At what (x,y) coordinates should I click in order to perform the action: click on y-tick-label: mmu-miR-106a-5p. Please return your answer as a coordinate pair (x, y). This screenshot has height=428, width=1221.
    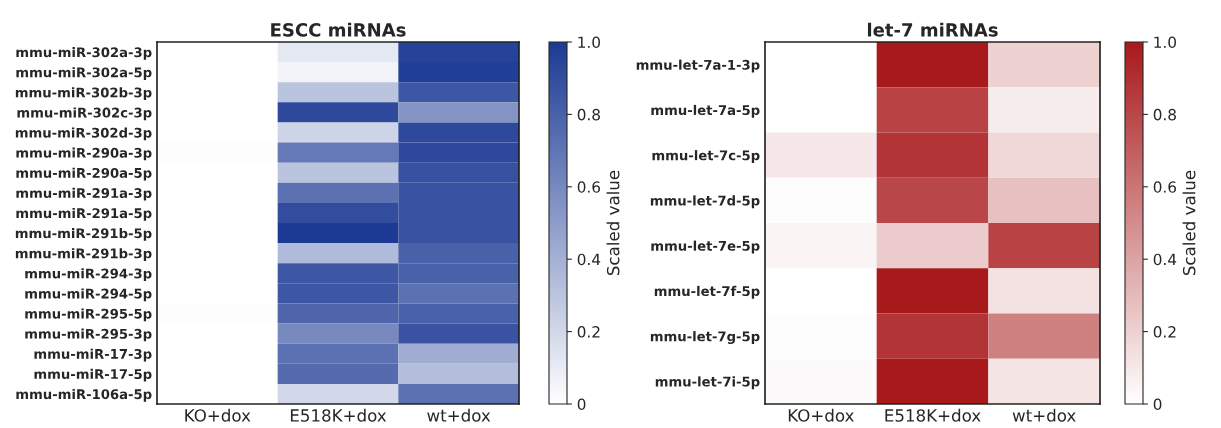
    Looking at the image, I should click on (84, 395).